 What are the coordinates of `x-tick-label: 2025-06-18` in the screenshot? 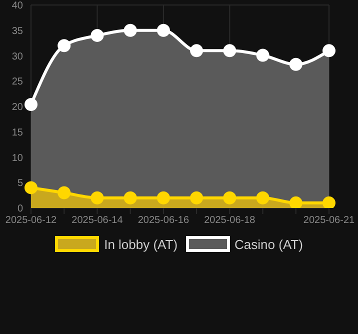 It's located at (230, 220).